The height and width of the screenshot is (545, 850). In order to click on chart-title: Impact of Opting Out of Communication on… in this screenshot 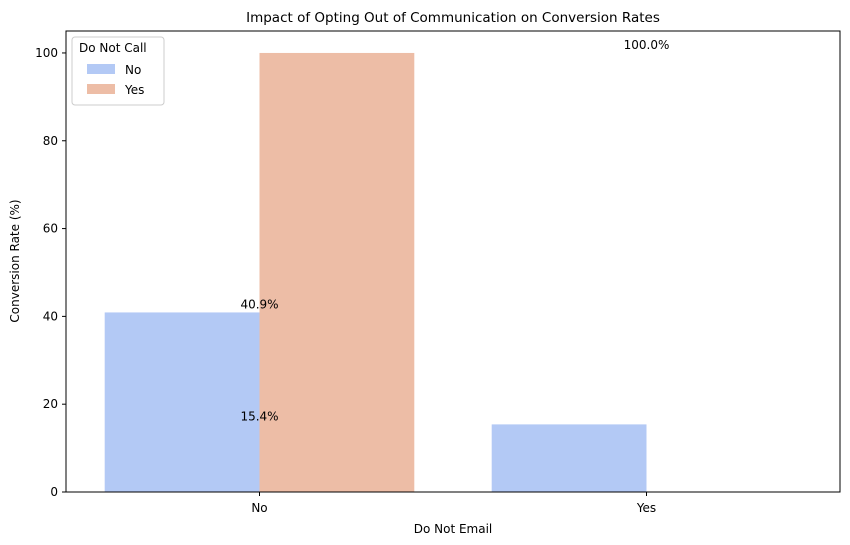, I will do `click(453, 18)`.